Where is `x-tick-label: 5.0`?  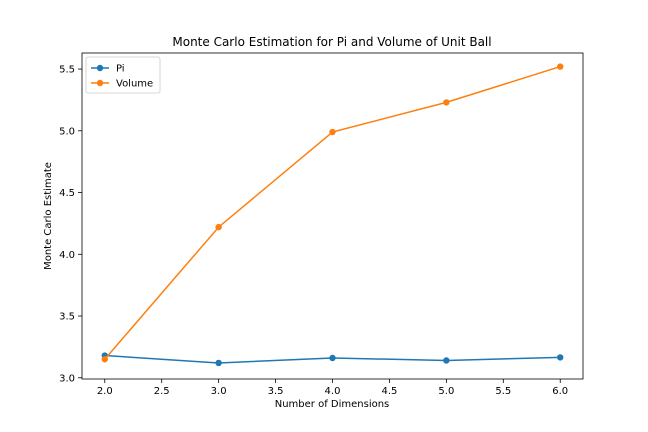
x-tick-label: 5.0 is located at coordinates (446, 391).